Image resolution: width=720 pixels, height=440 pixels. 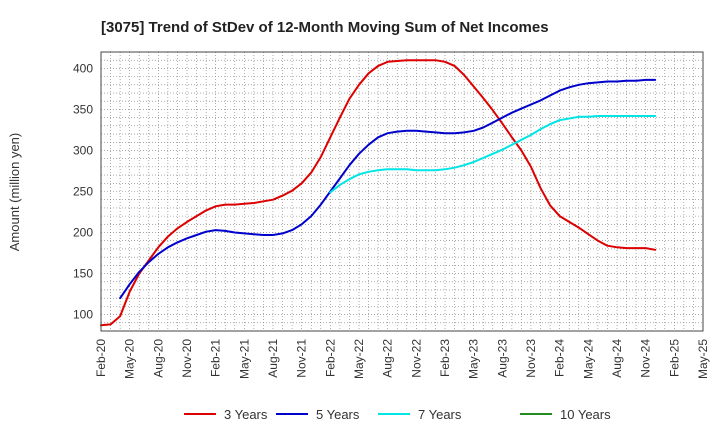 I want to click on x-tick-label: Aug-23, so click(x=502, y=358).